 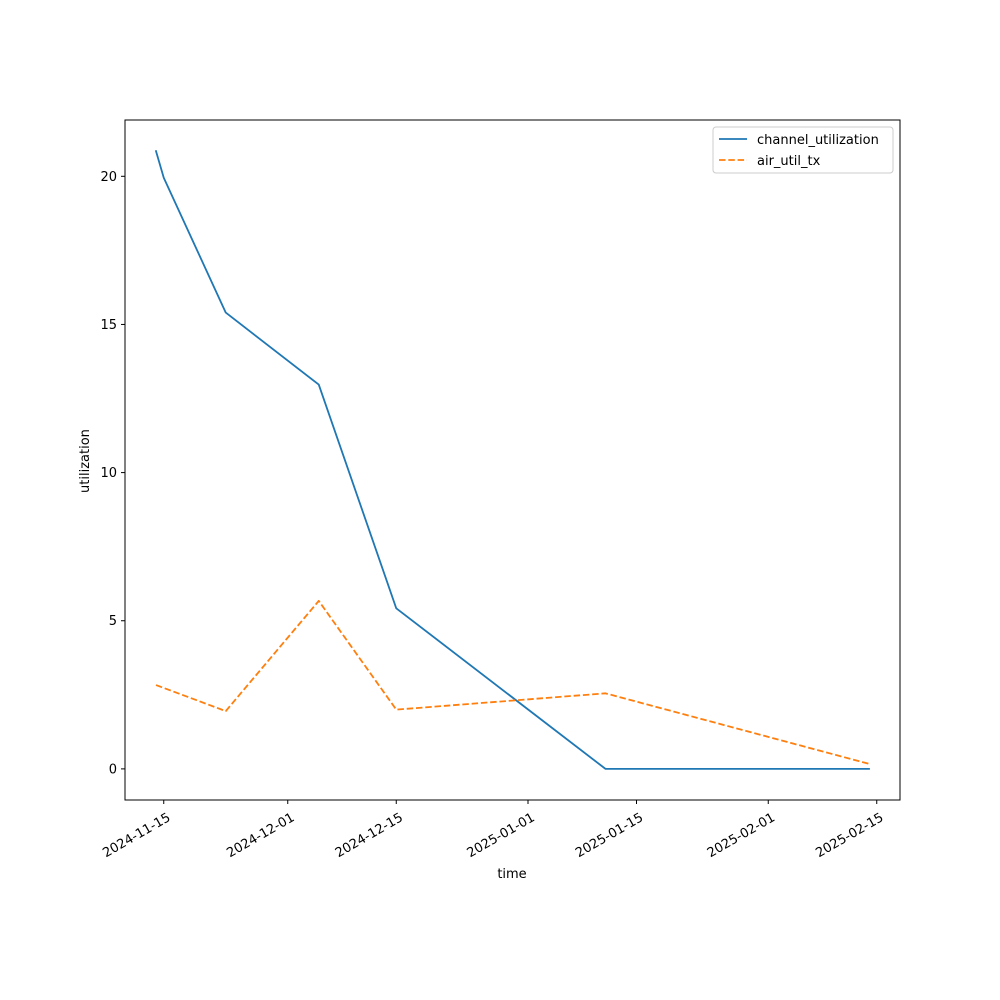 I want to click on legend-label-1: channel_utilization, so click(x=818, y=140).